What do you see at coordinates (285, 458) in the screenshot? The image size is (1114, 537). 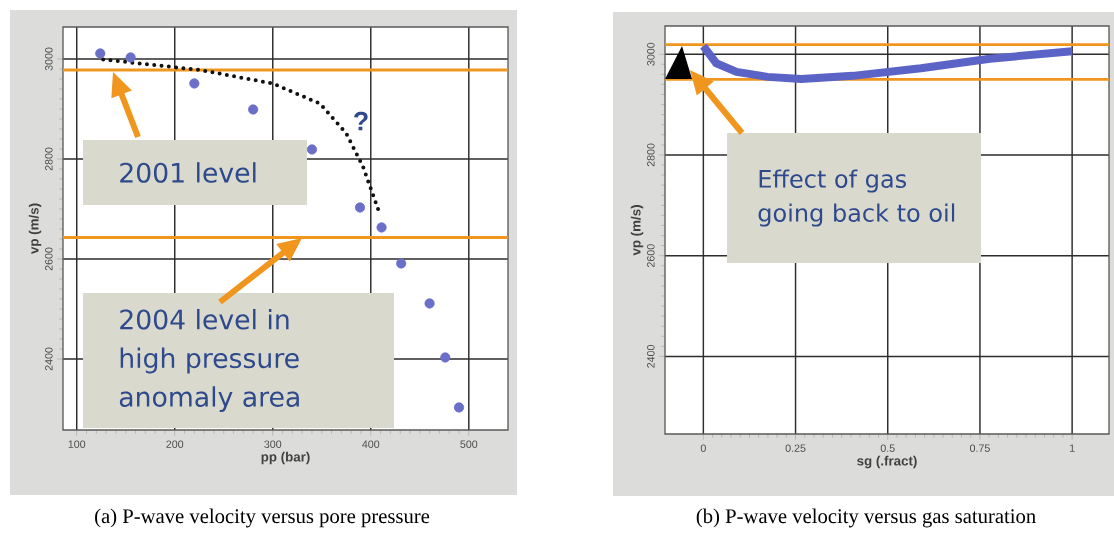 I see `x-axis-title: pp (bar)` at bounding box center [285, 458].